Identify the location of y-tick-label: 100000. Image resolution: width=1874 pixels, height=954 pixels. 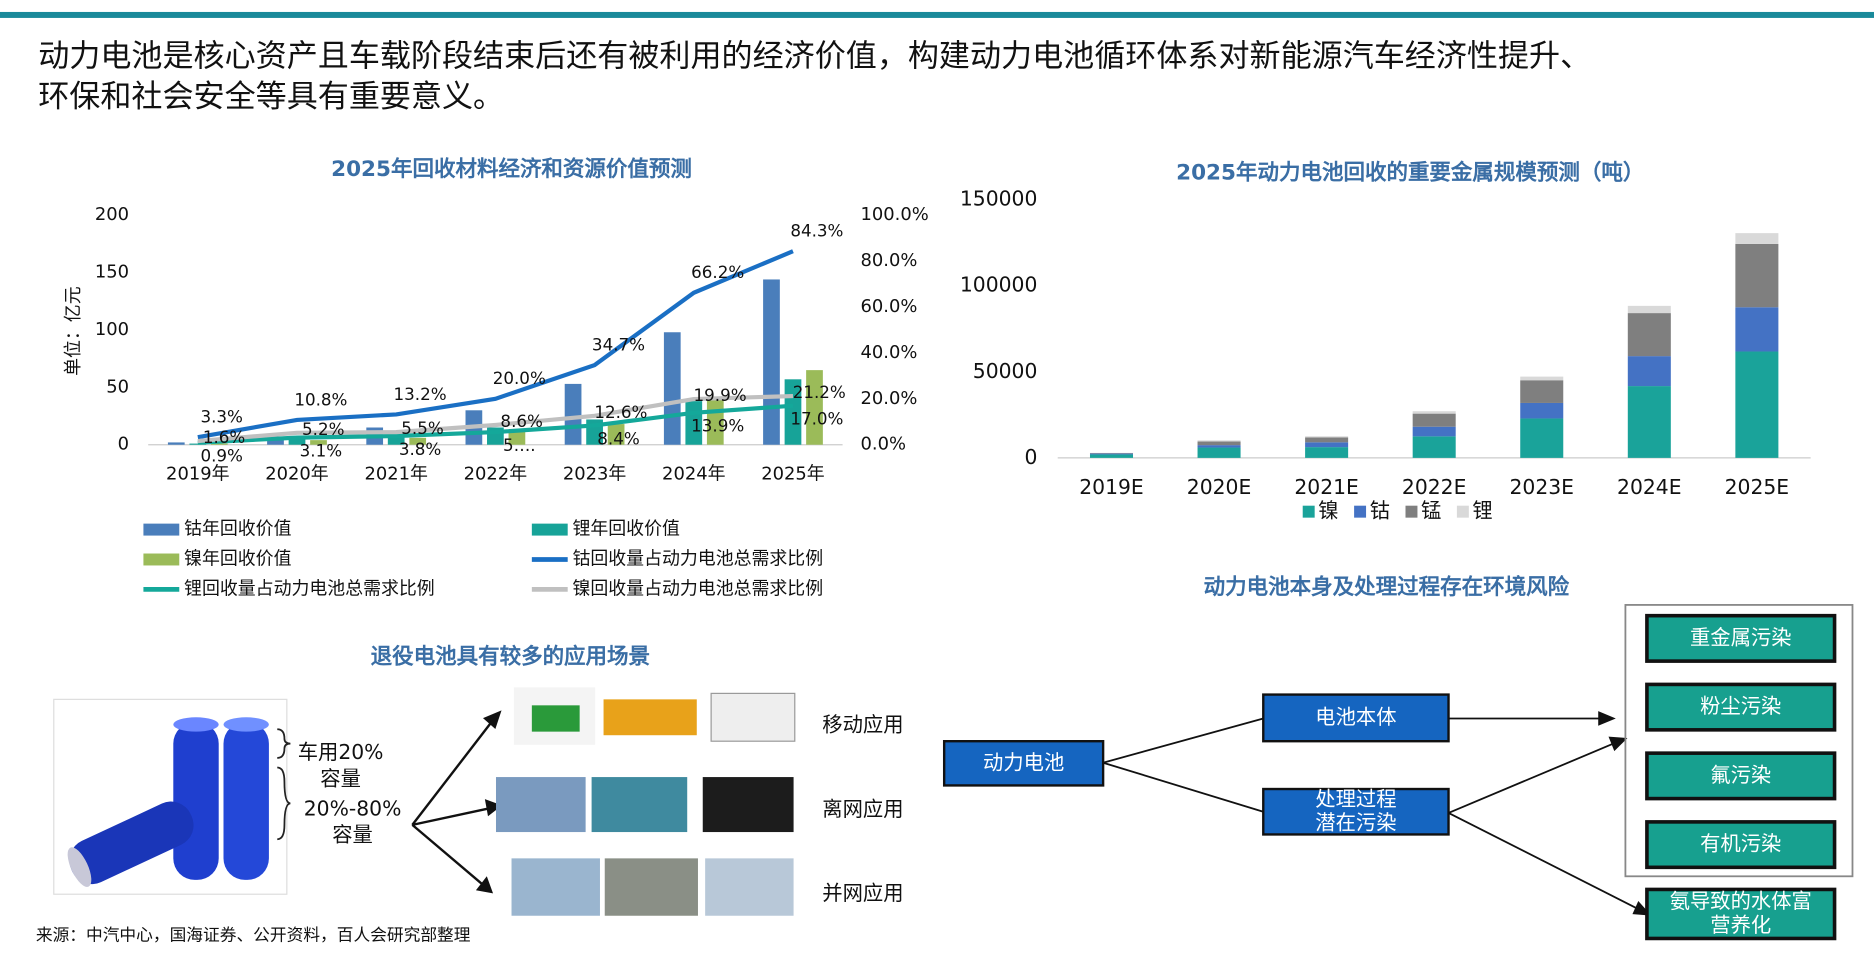
(999, 285).